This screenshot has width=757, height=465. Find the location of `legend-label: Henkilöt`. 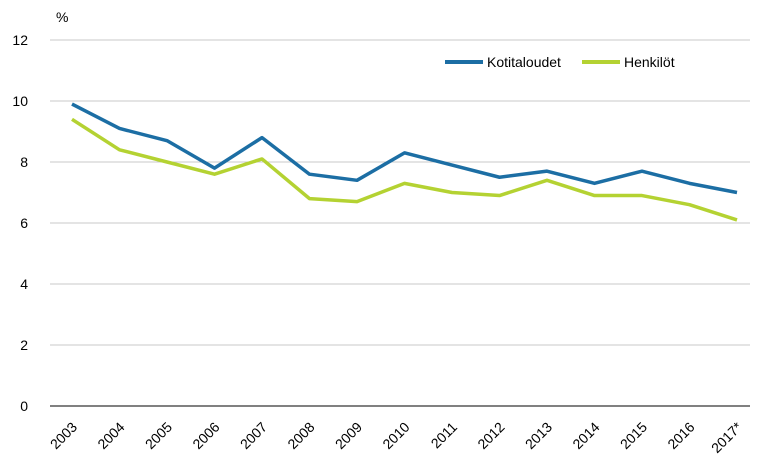

legend-label: Henkilöt is located at coordinates (649, 62).